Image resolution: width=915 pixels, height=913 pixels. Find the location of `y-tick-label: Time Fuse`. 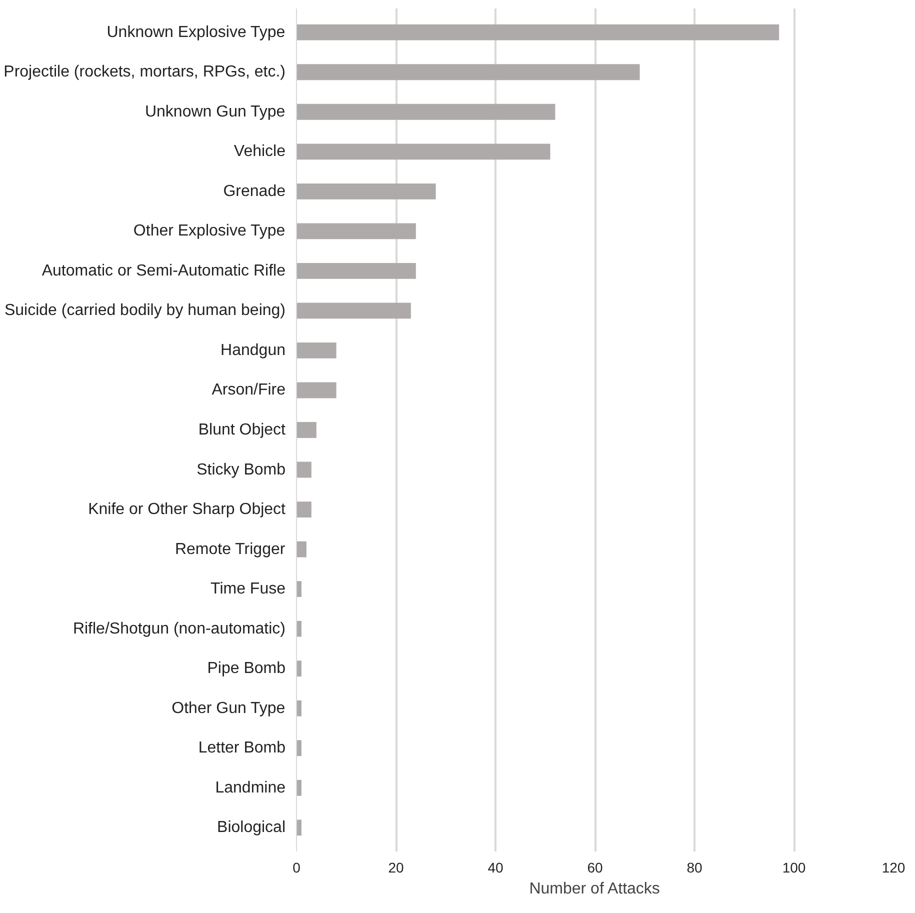

y-tick-label: Time Fuse is located at coordinates (248, 589).